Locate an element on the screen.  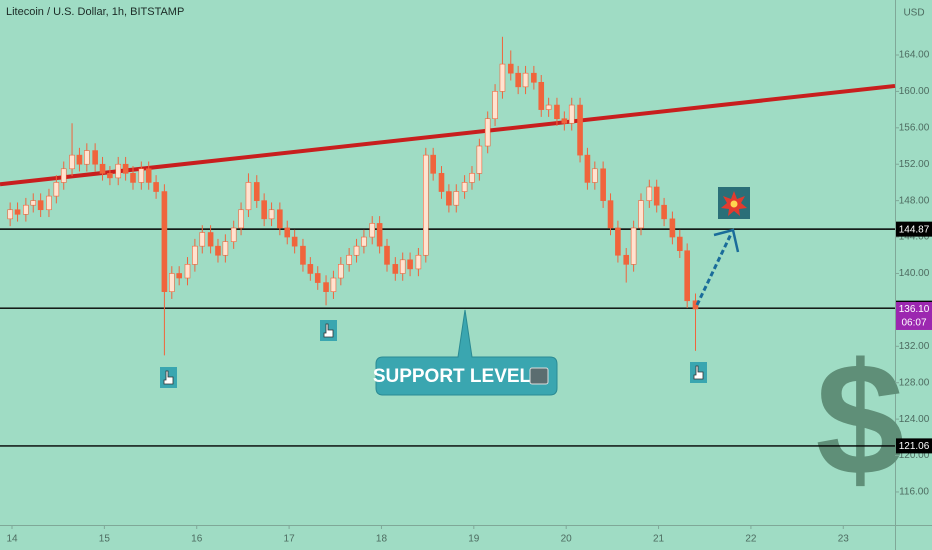
y-tick-label: 116.00 is located at coordinates (914, 492).